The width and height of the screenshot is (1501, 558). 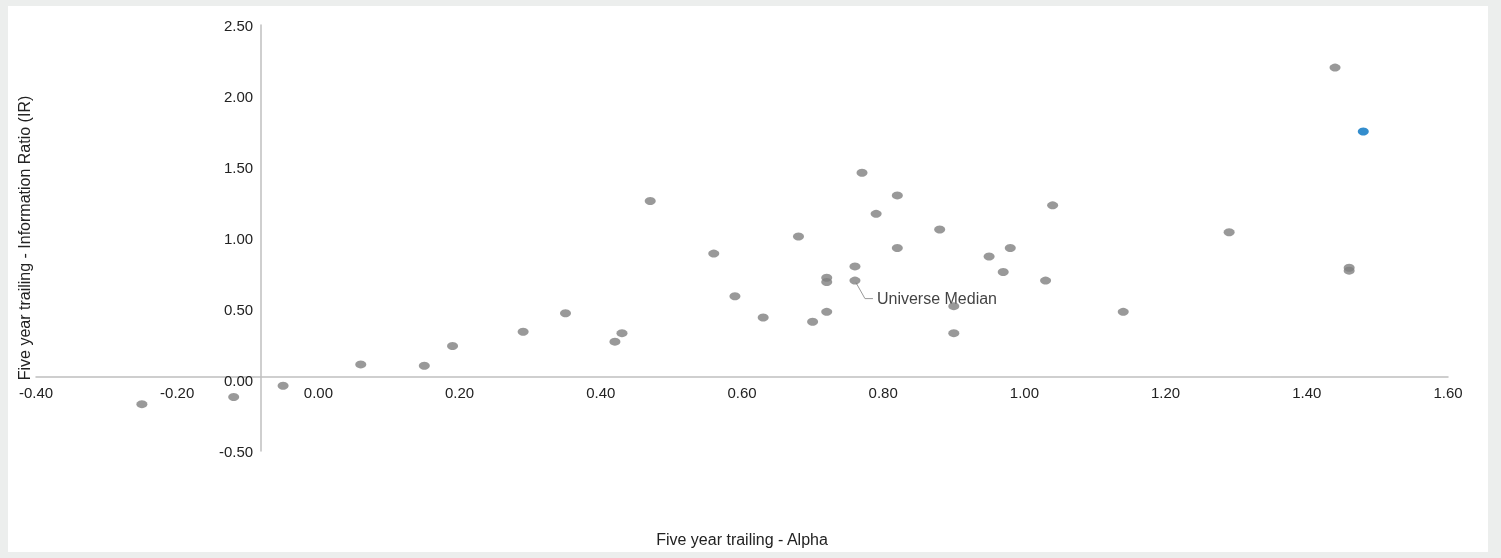 What do you see at coordinates (36, 392) in the screenshot?
I see `x-tick-label: -0.40` at bounding box center [36, 392].